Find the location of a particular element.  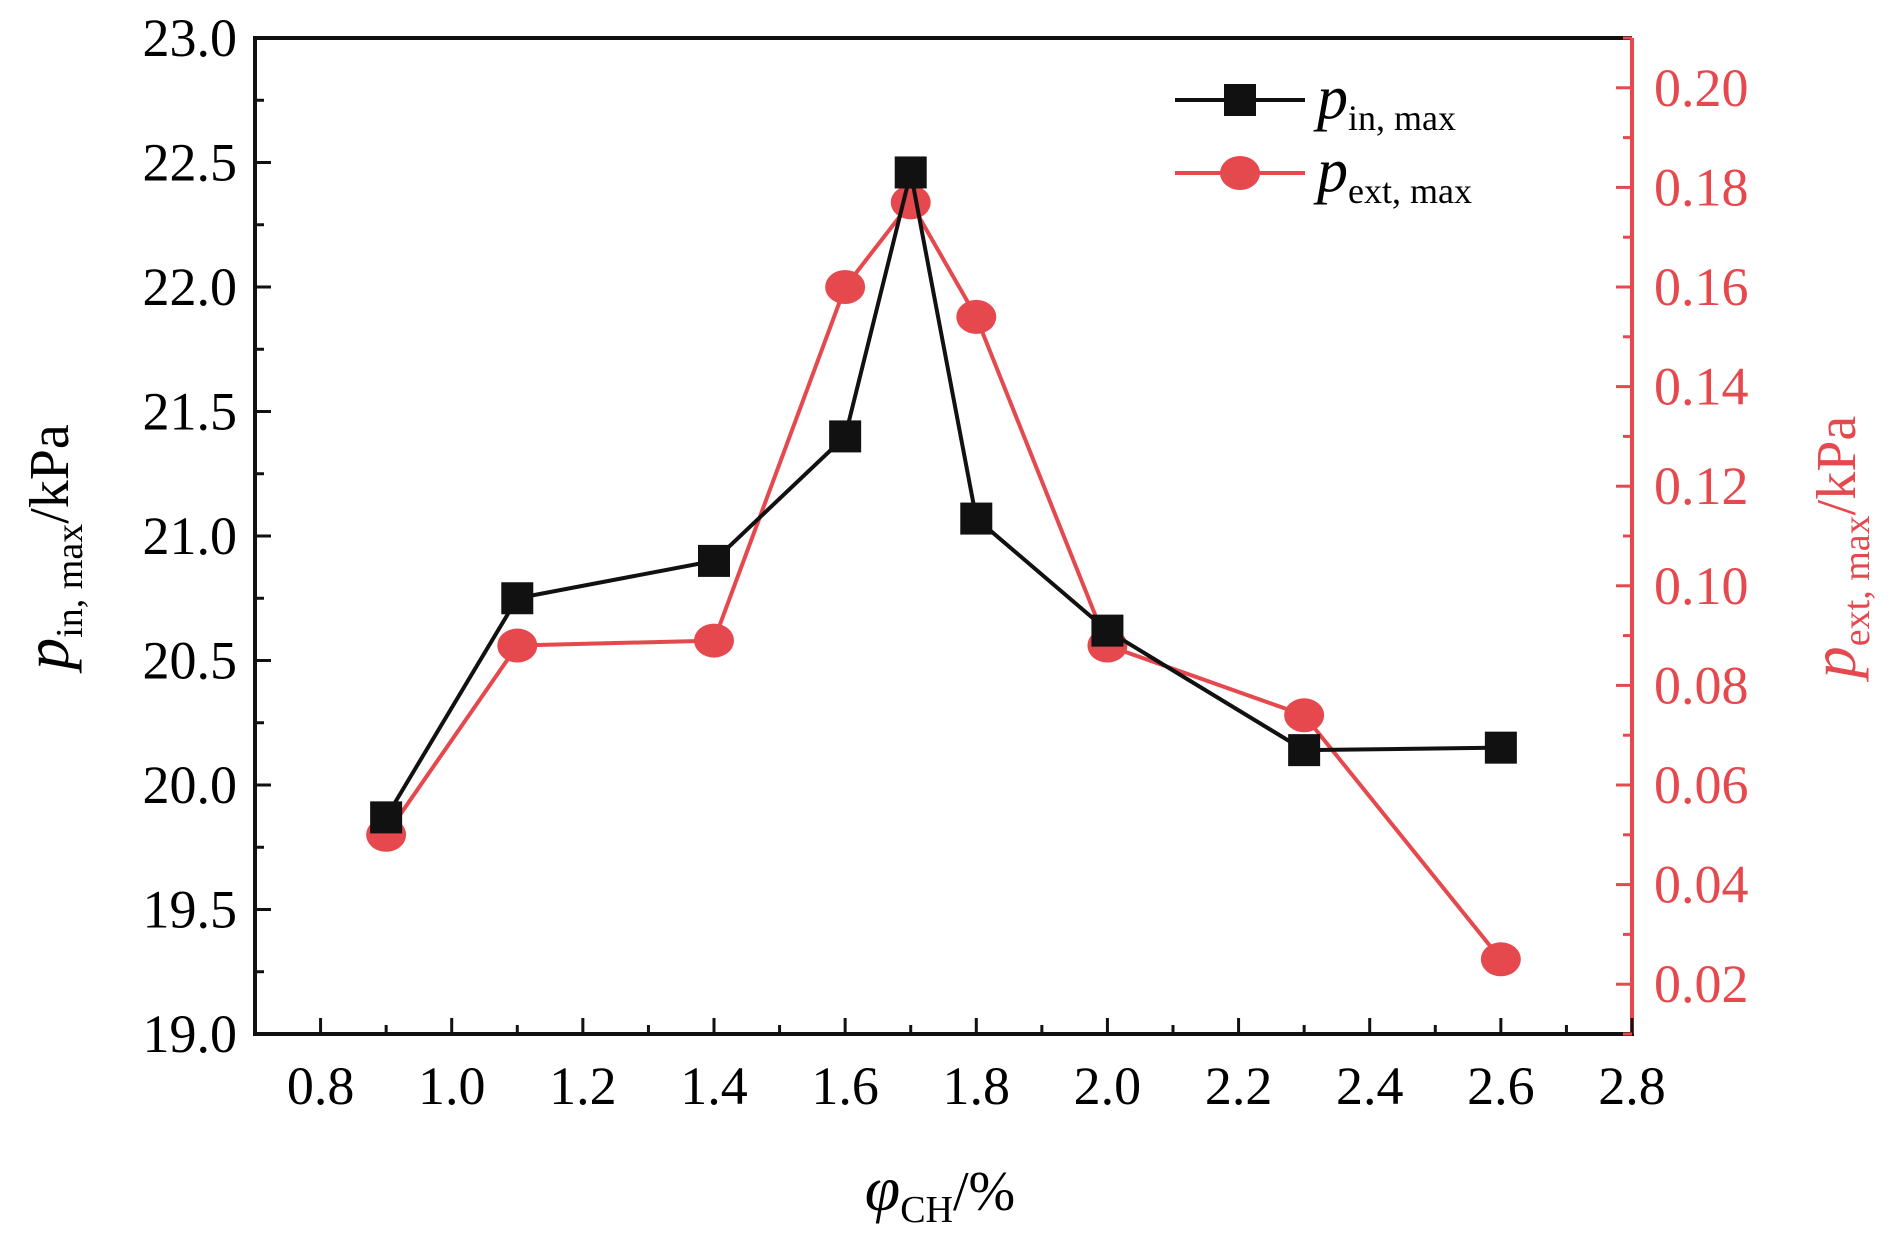

x-tick-label: 1.2 is located at coordinates (583, 1086).